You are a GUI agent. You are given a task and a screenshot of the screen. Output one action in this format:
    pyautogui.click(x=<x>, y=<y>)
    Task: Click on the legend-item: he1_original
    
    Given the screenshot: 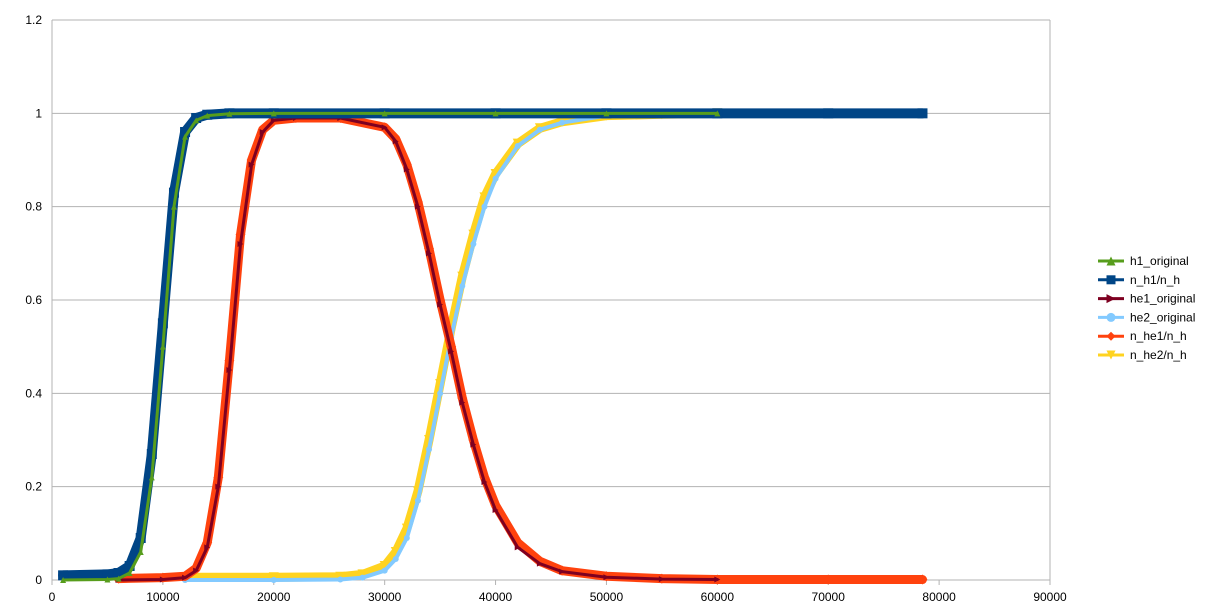 What is the action you would take?
    pyautogui.click(x=1146, y=299)
    